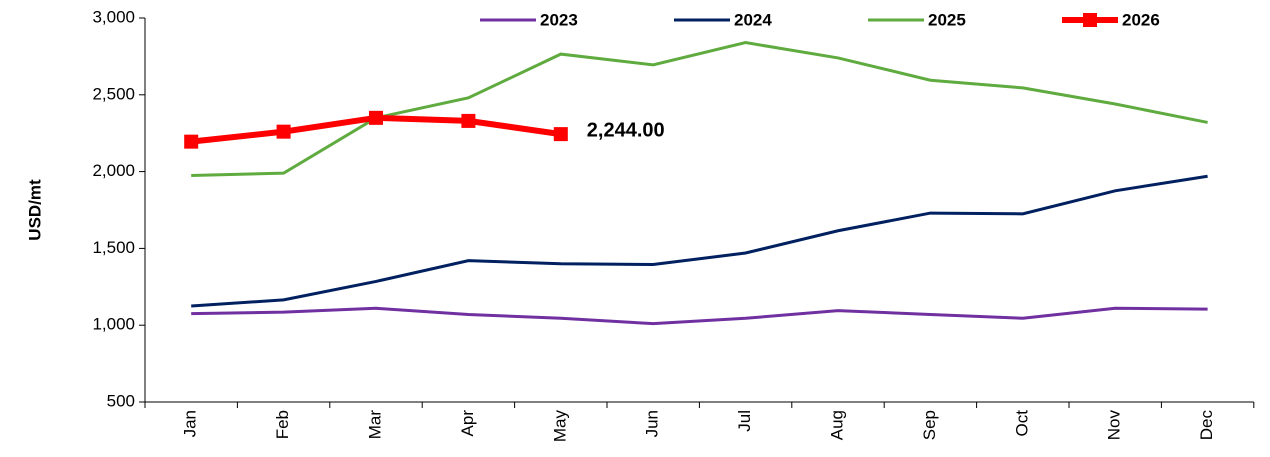 This screenshot has height=457, width=1270. What do you see at coordinates (559, 19) in the screenshot?
I see `legend-label: 2023` at bounding box center [559, 19].